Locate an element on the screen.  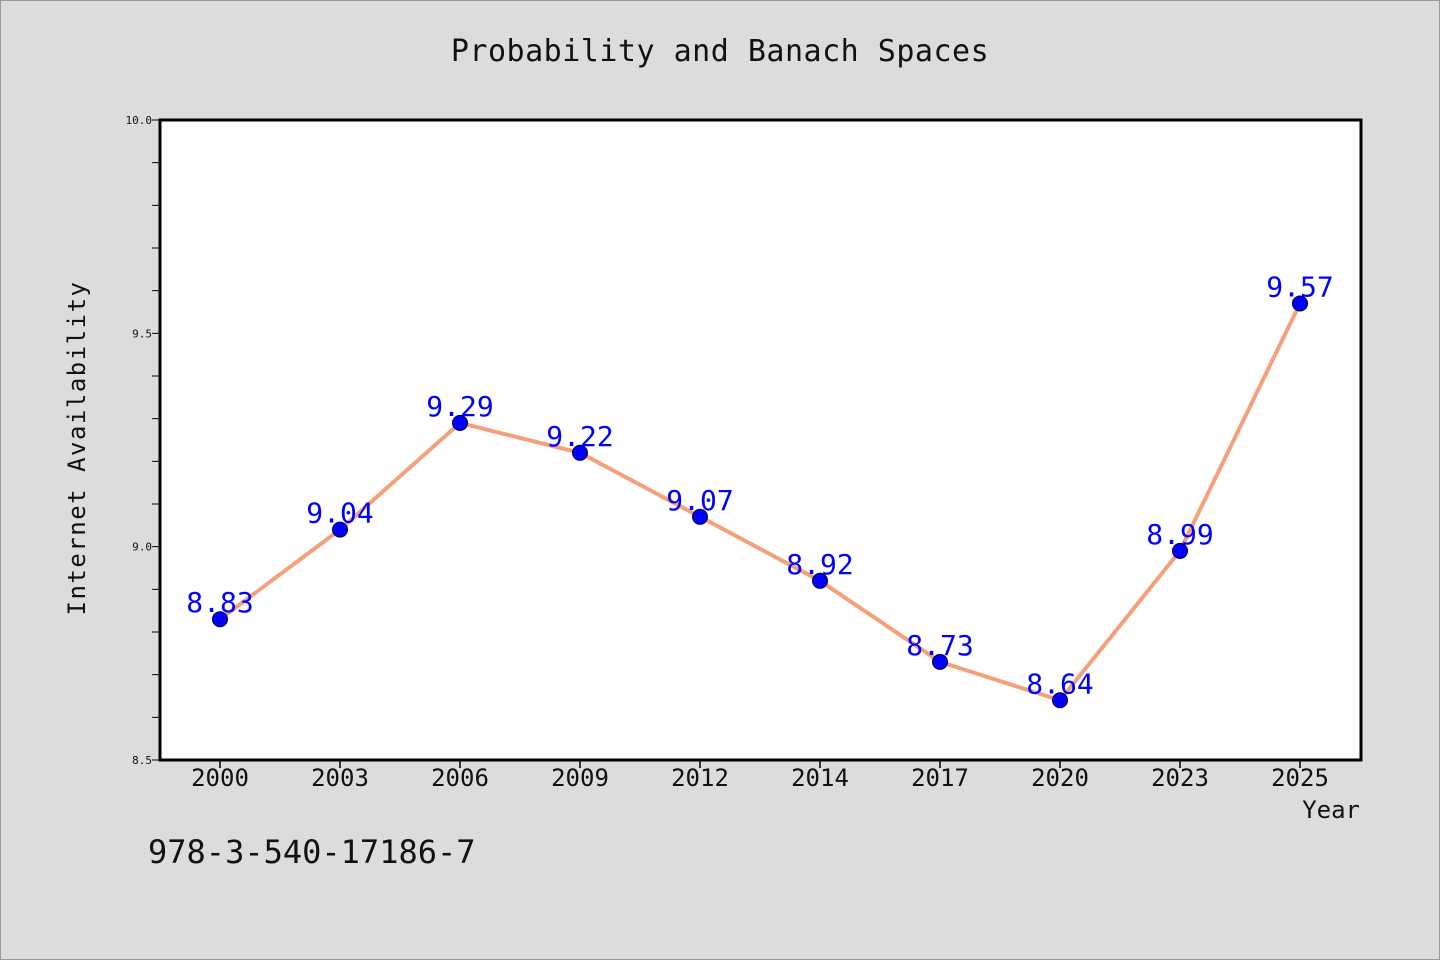
y-axis: 8.5 9.0 9.5 10.0 is located at coordinates (143, 440).